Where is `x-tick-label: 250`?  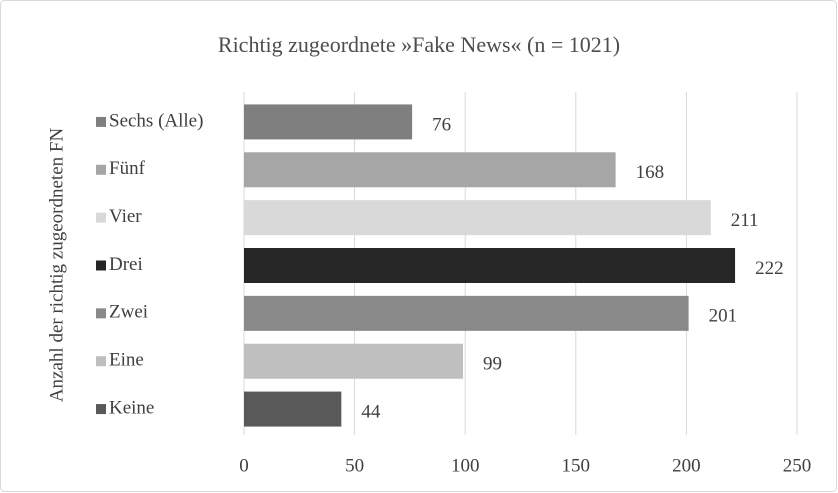 x-tick-label: 250 is located at coordinates (797, 465).